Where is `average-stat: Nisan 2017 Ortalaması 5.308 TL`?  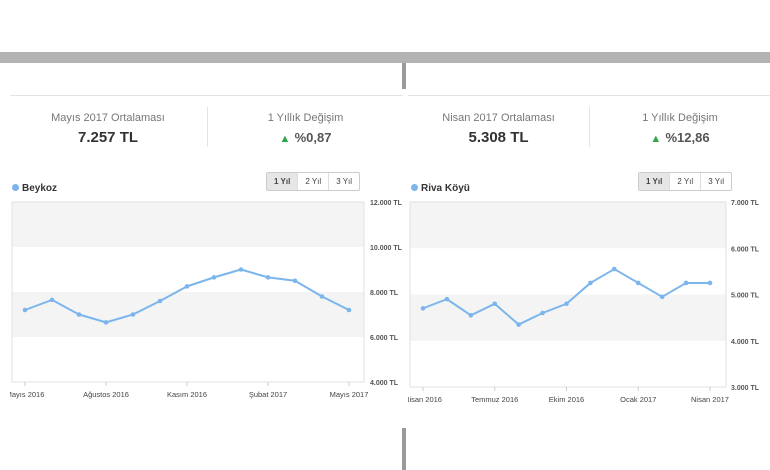
average-stat: Nisan 2017 Ortalaması 5.308 TL is located at coordinates (498, 129).